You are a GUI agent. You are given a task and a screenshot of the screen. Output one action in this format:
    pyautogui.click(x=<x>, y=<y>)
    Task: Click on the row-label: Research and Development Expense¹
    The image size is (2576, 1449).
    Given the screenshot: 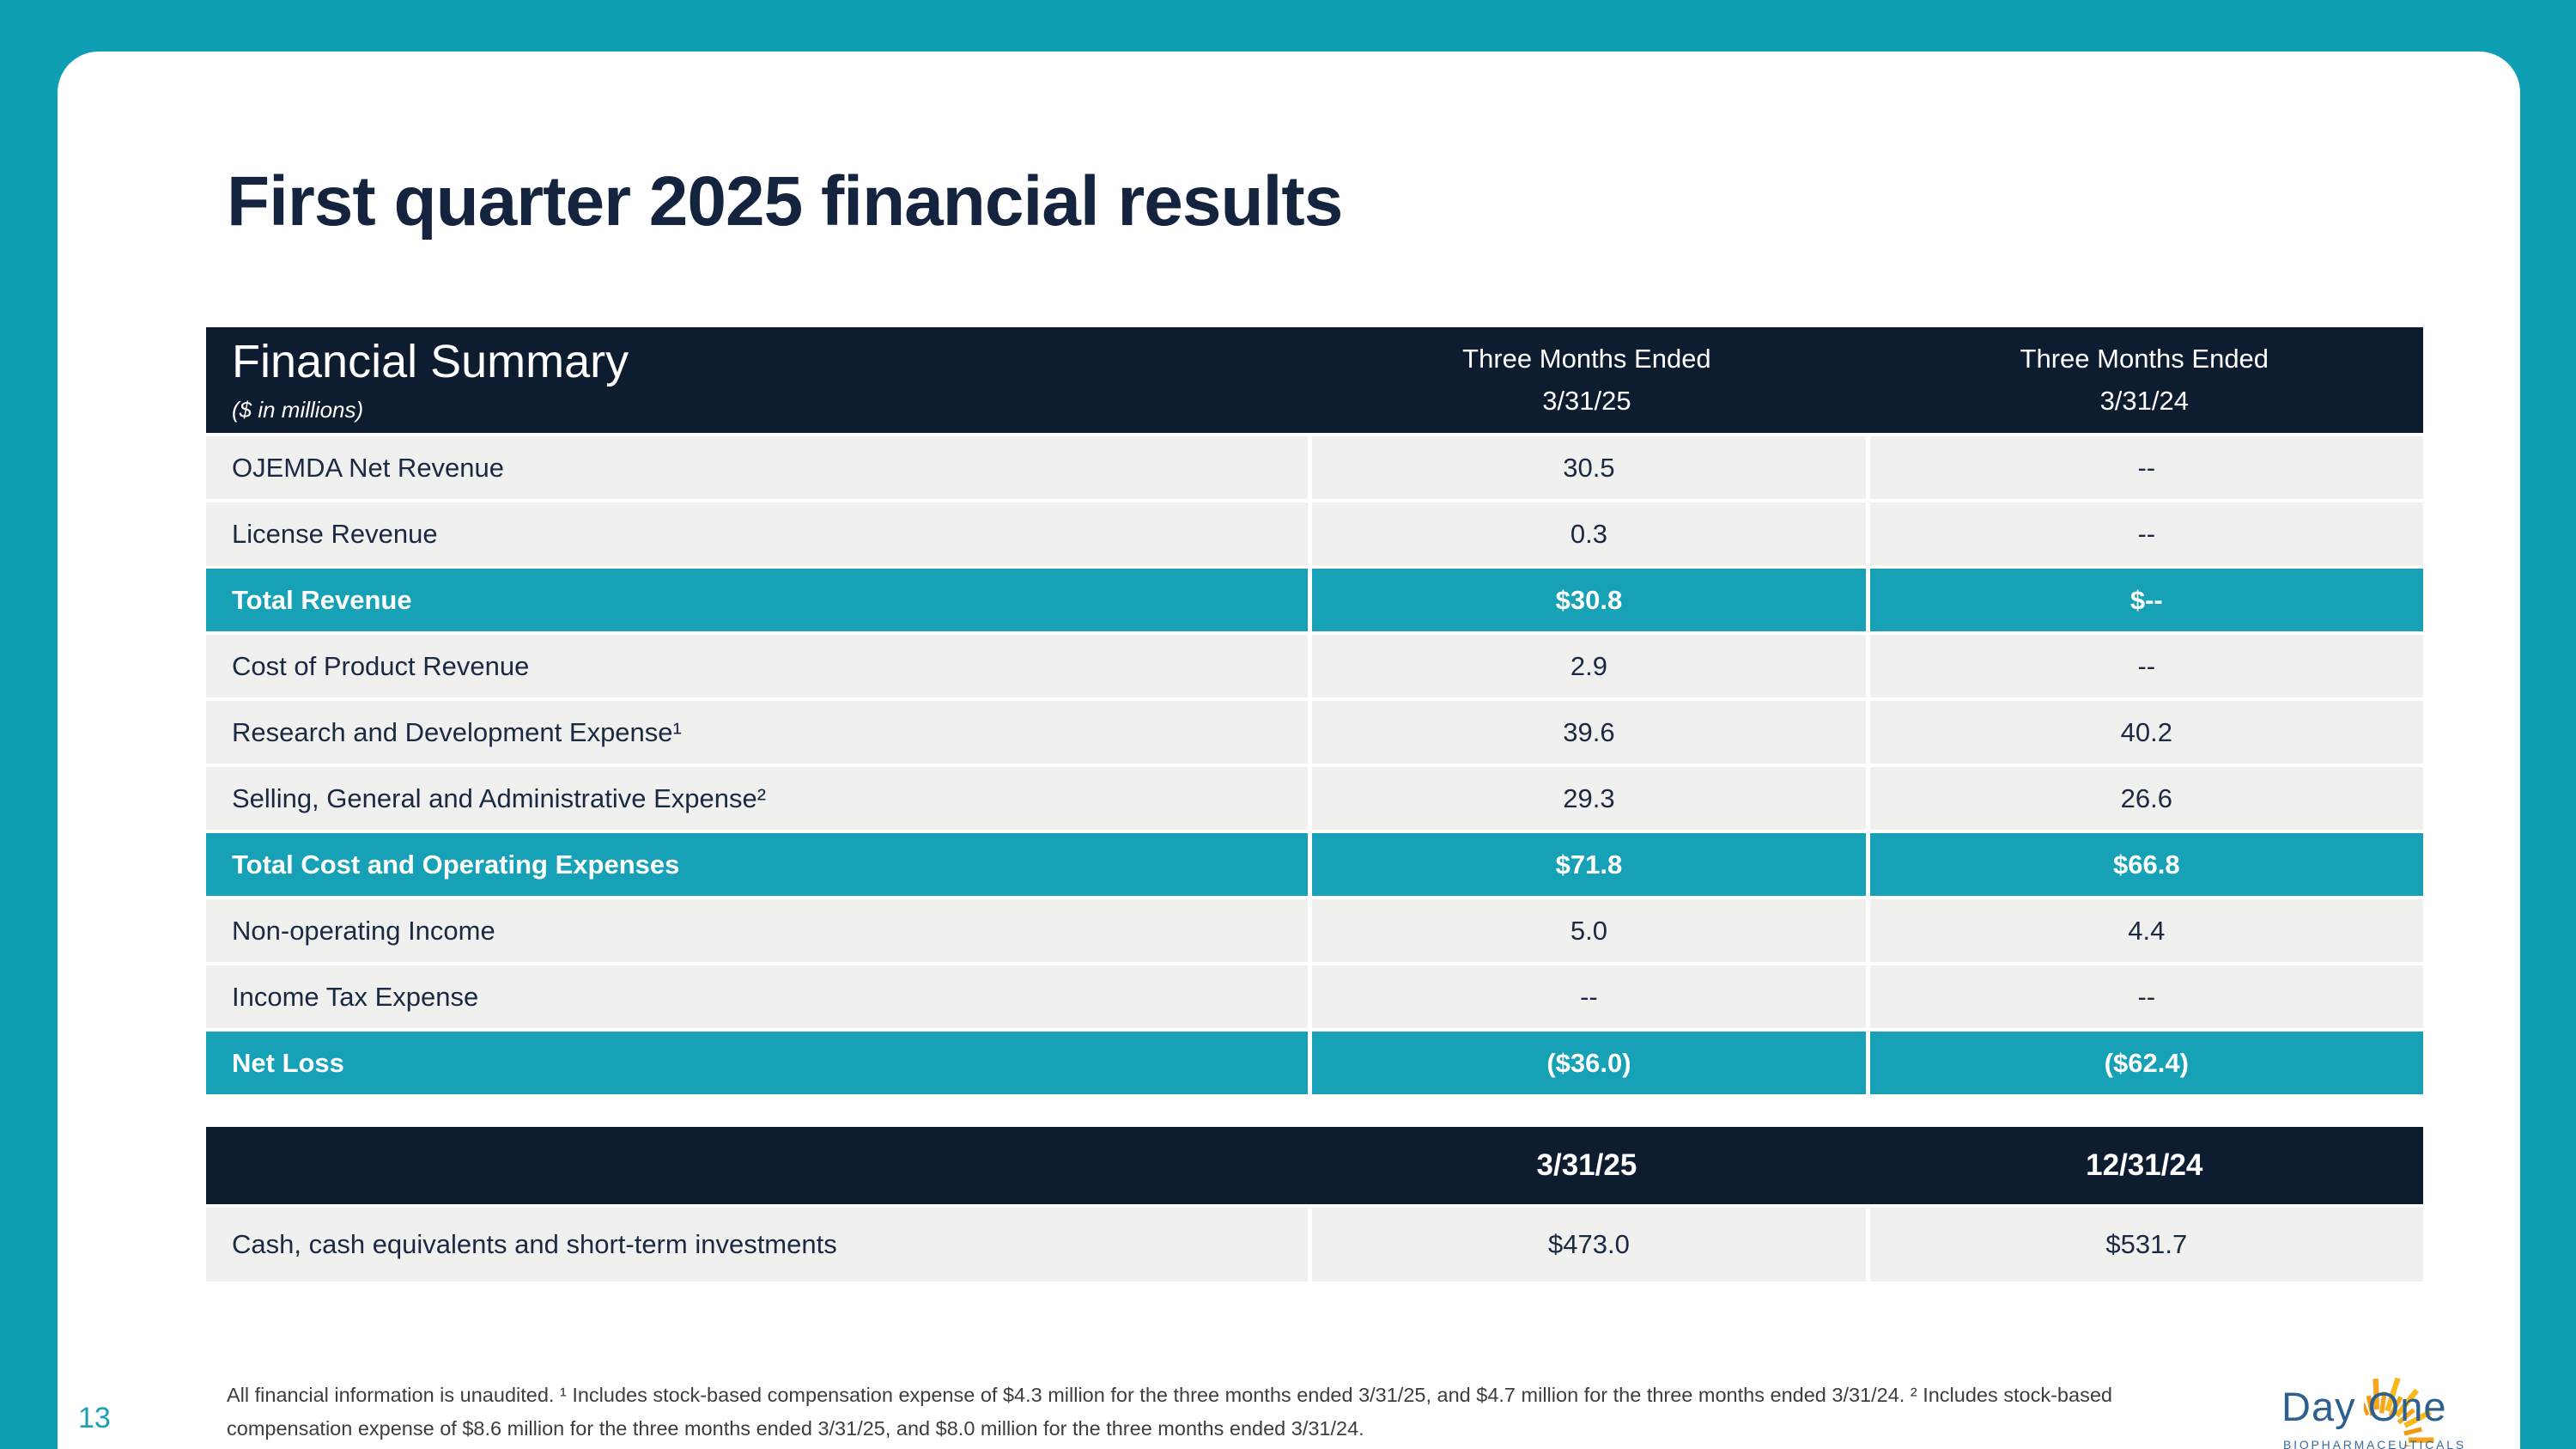 What is the action you would take?
    pyautogui.click(x=457, y=731)
    